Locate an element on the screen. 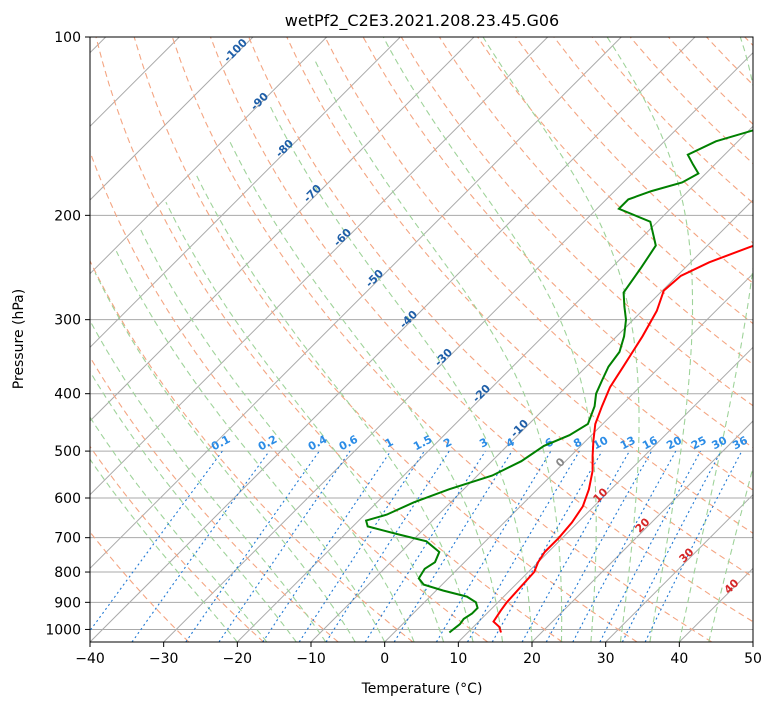 This screenshot has width=775, height=708. x-tick-label: −30 is located at coordinates (164, 659).